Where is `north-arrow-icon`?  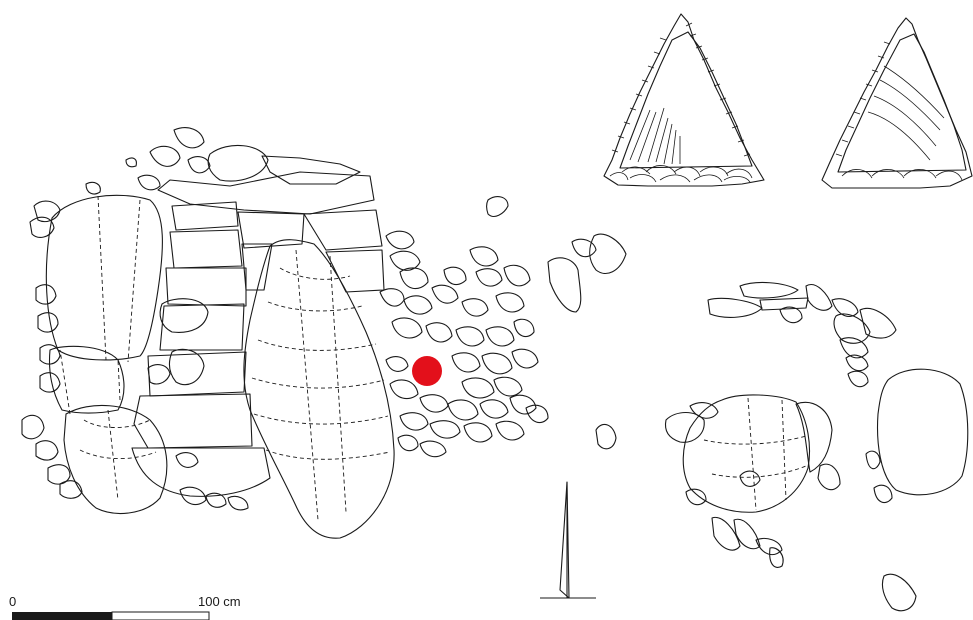 north-arrow-icon is located at coordinates (568, 540).